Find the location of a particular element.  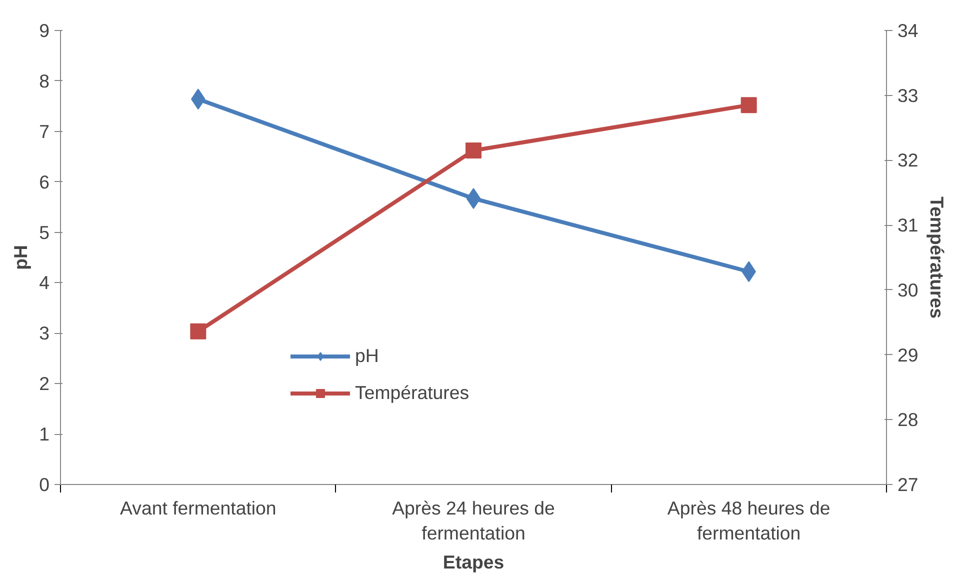

legend-label: pH is located at coordinates (367, 356).